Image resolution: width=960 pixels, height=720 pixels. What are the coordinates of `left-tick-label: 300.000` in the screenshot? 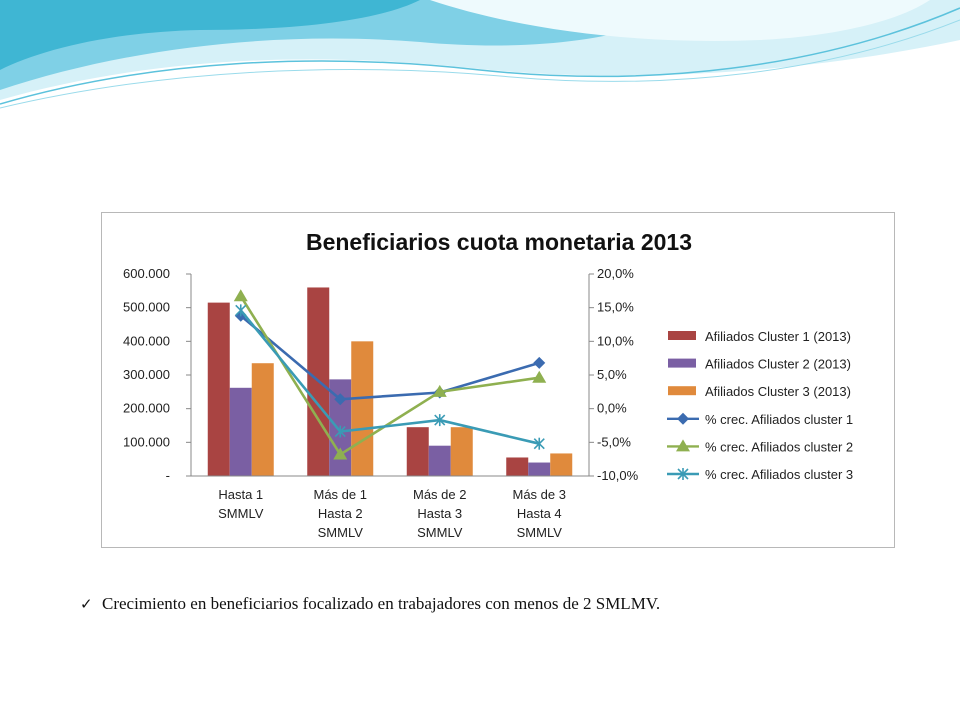 It's located at (146, 374).